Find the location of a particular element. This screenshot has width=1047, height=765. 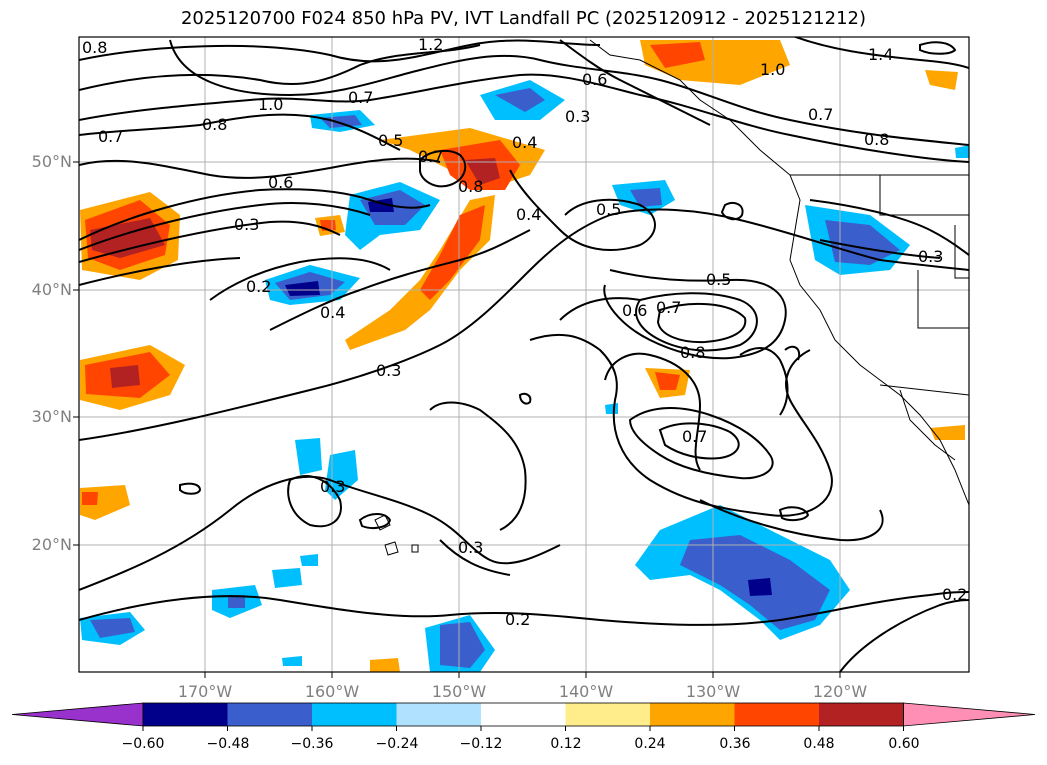

colorbar-outline is located at coordinates (523, 714).